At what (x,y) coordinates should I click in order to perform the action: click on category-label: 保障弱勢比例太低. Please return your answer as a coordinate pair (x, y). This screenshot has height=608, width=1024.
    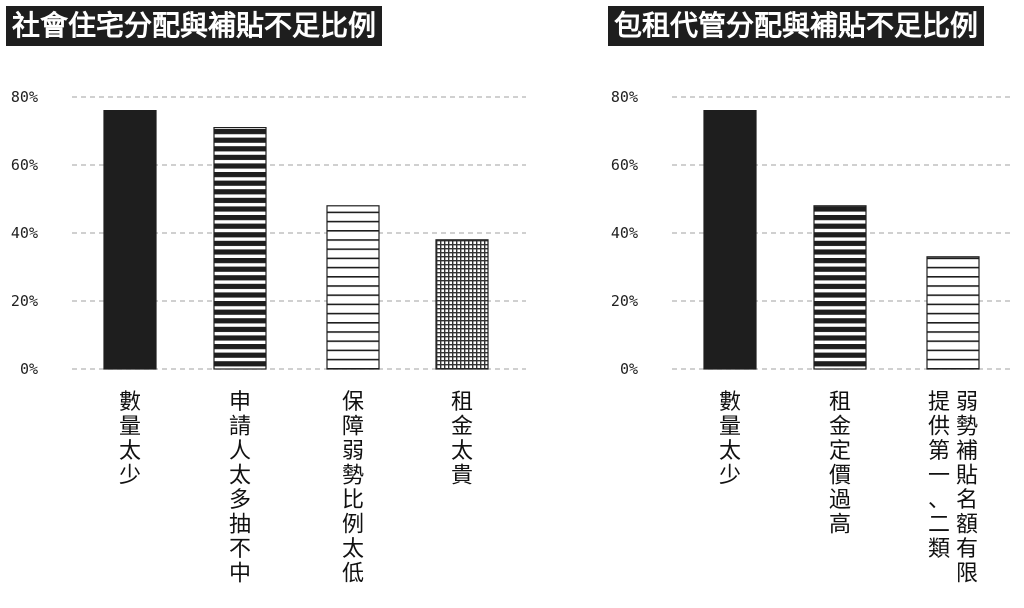
    Looking at the image, I should click on (353, 488).